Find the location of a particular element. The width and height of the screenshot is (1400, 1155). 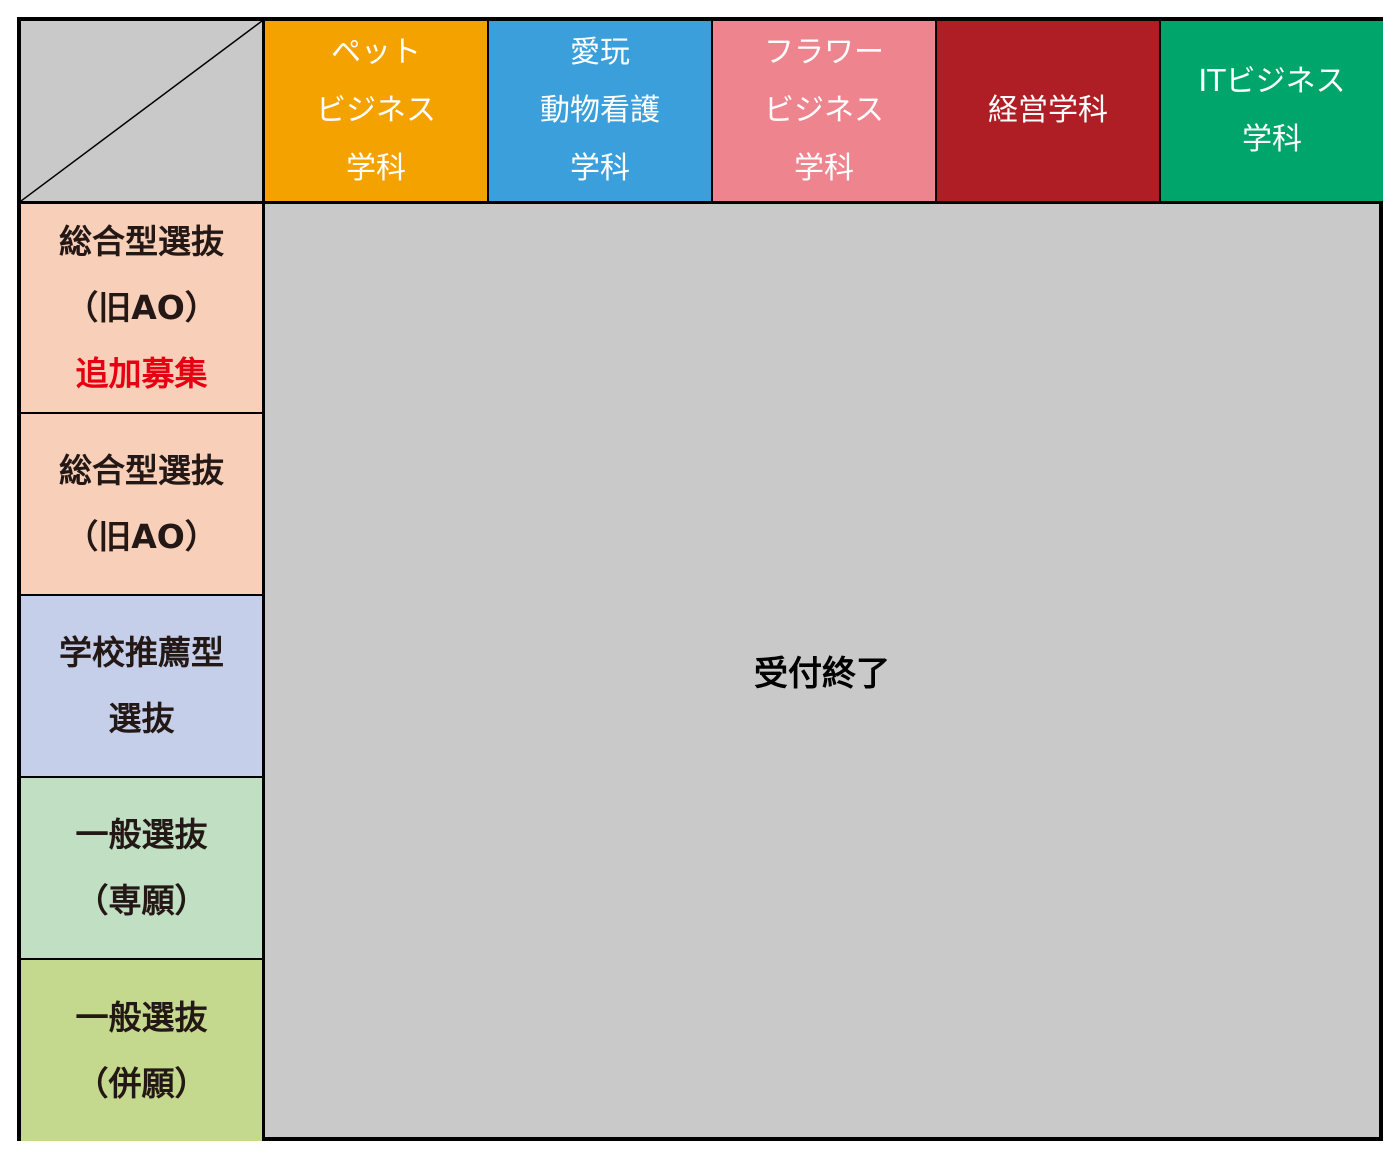

additional-recruitment-note: 追加募集 is located at coordinates (141, 373).